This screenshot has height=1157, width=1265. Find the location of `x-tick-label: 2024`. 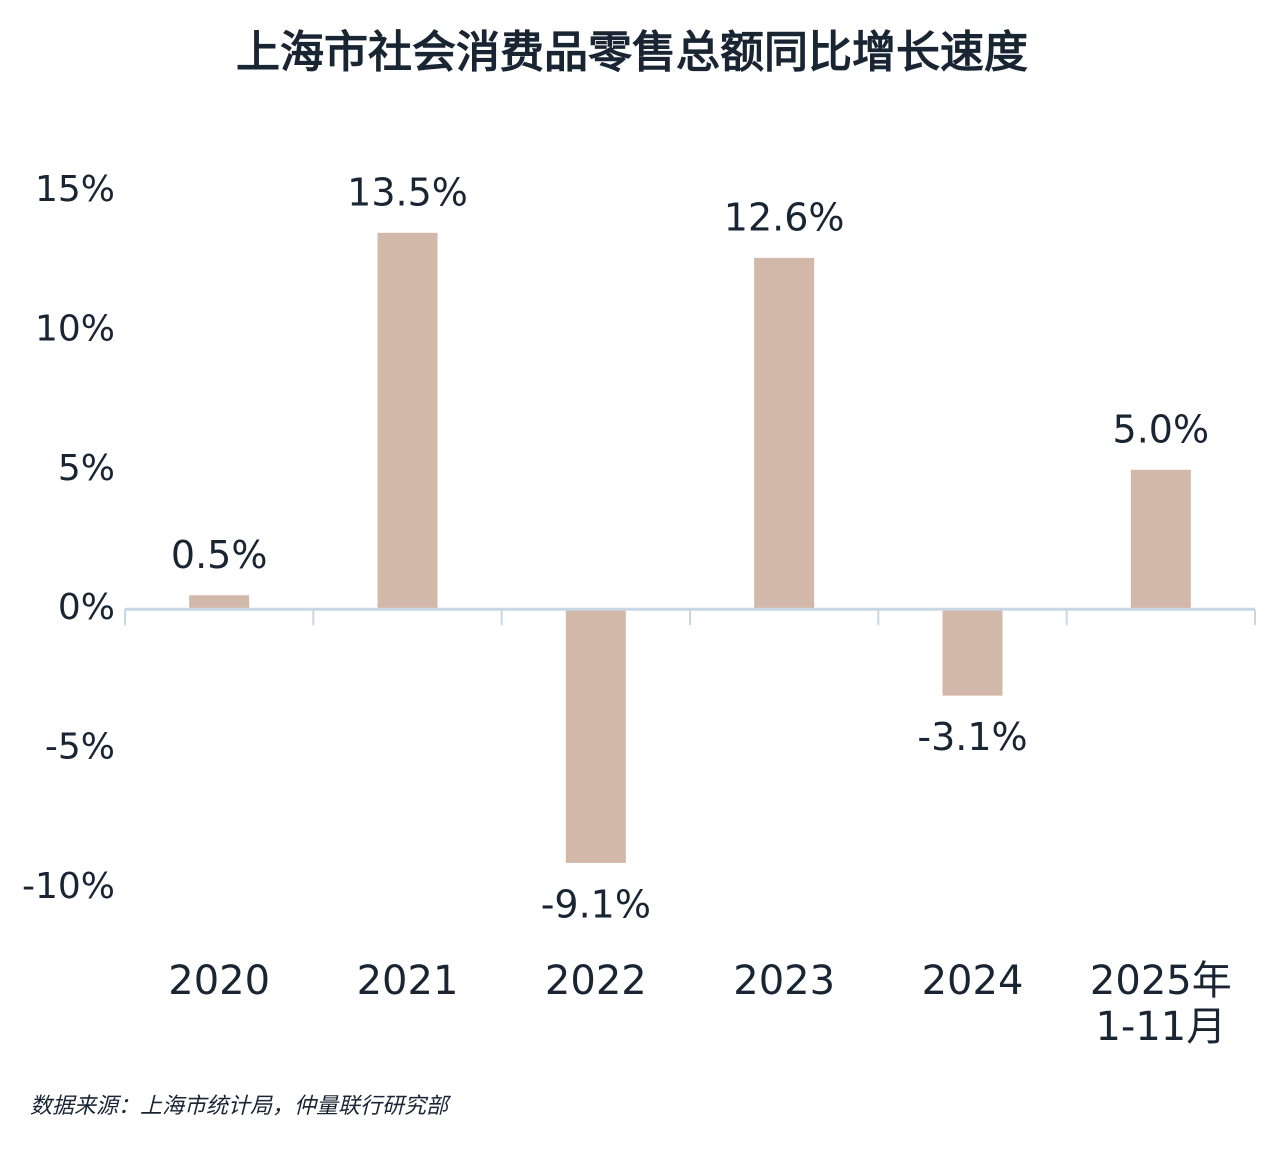

x-tick-label: 2024 is located at coordinates (972, 981).